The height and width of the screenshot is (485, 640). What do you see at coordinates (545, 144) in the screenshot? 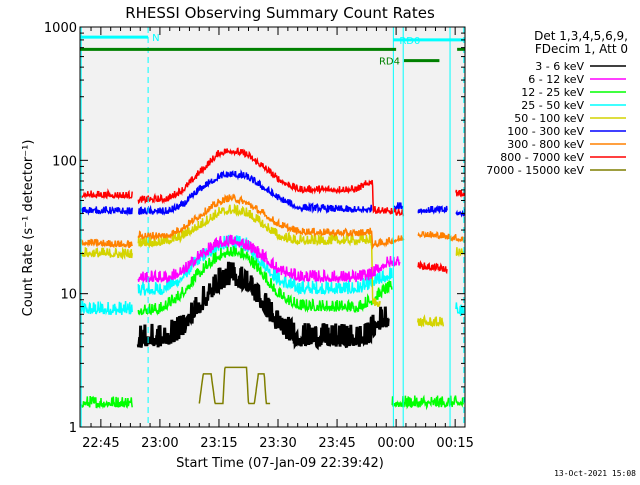
I see `legend-label: 300 - 800 keV` at bounding box center [545, 144].